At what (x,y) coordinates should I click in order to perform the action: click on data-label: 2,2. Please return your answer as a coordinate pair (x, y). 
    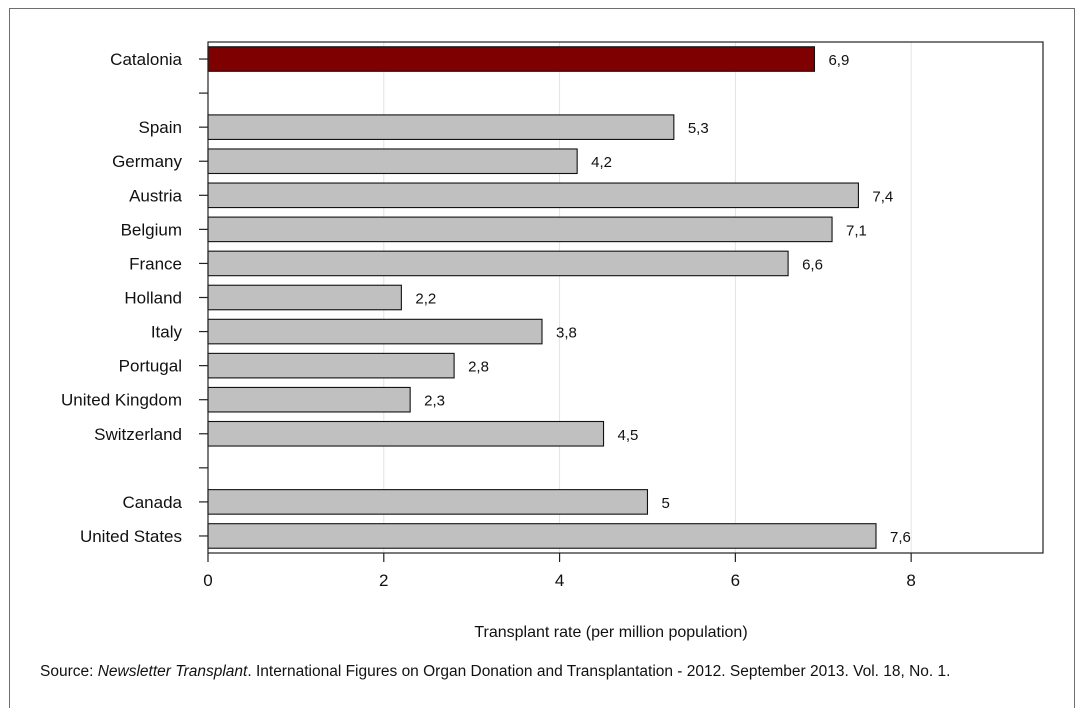
    Looking at the image, I should click on (425, 299).